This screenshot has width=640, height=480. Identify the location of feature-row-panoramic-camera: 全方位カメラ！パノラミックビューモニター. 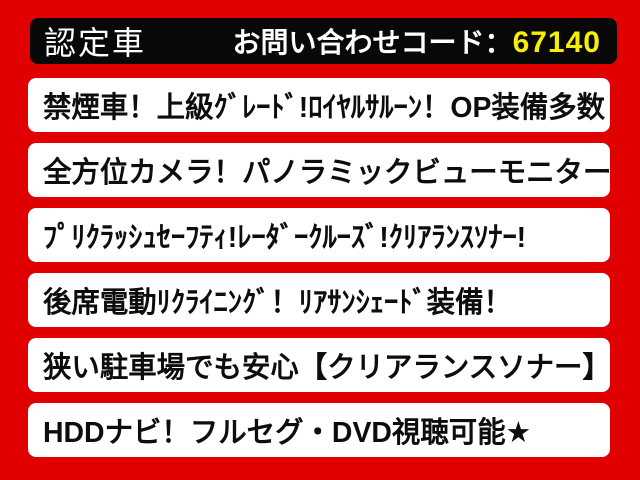
(319, 170).